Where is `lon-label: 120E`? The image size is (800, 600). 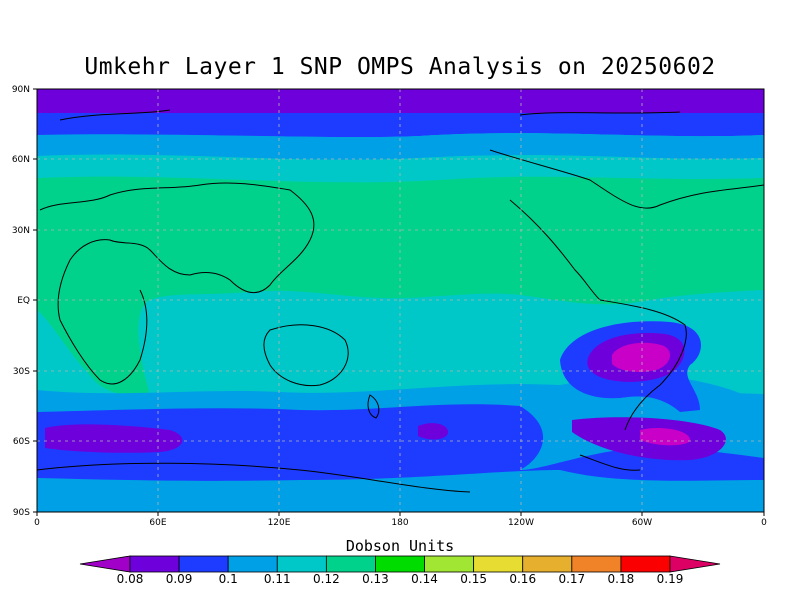 lon-label: 120E is located at coordinates (279, 523).